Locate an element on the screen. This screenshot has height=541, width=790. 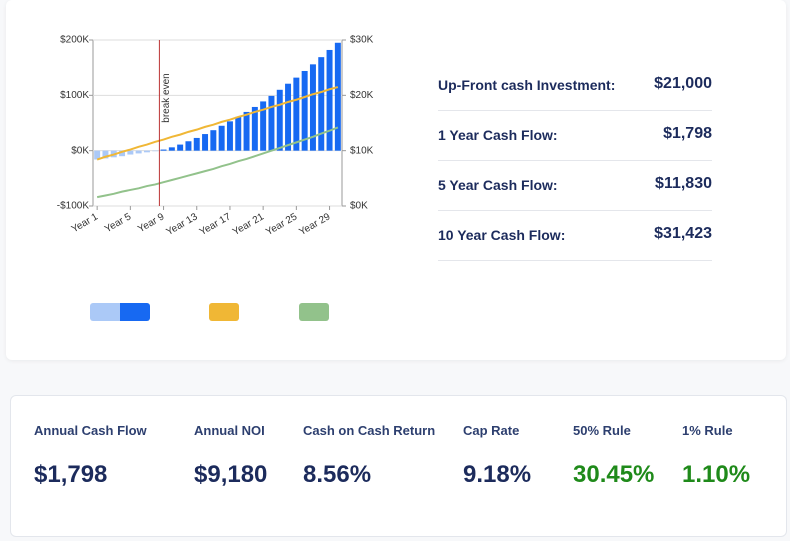
metric-value: 30.45% is located at coordinates (614, 474).